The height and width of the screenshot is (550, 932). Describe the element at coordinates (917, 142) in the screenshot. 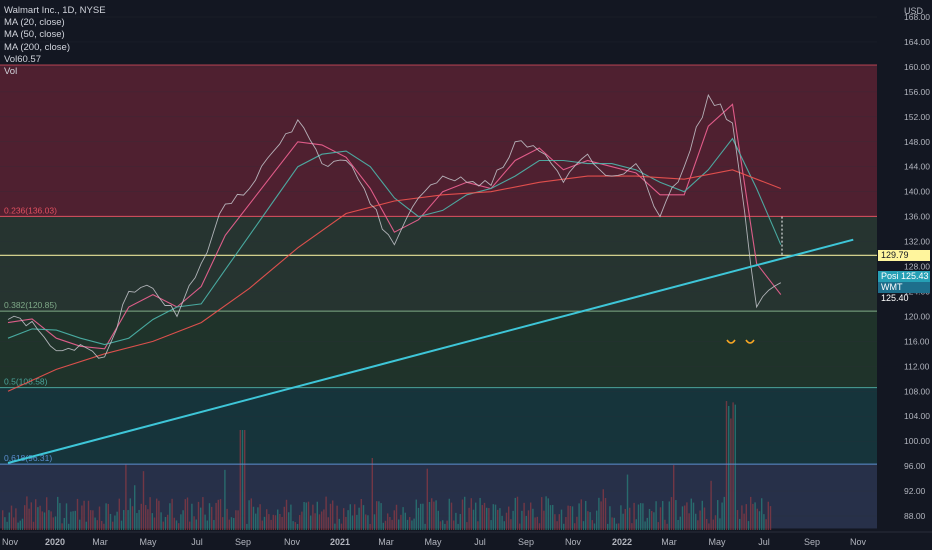

I see `price-axis-tick-5: 148.00` at that location.